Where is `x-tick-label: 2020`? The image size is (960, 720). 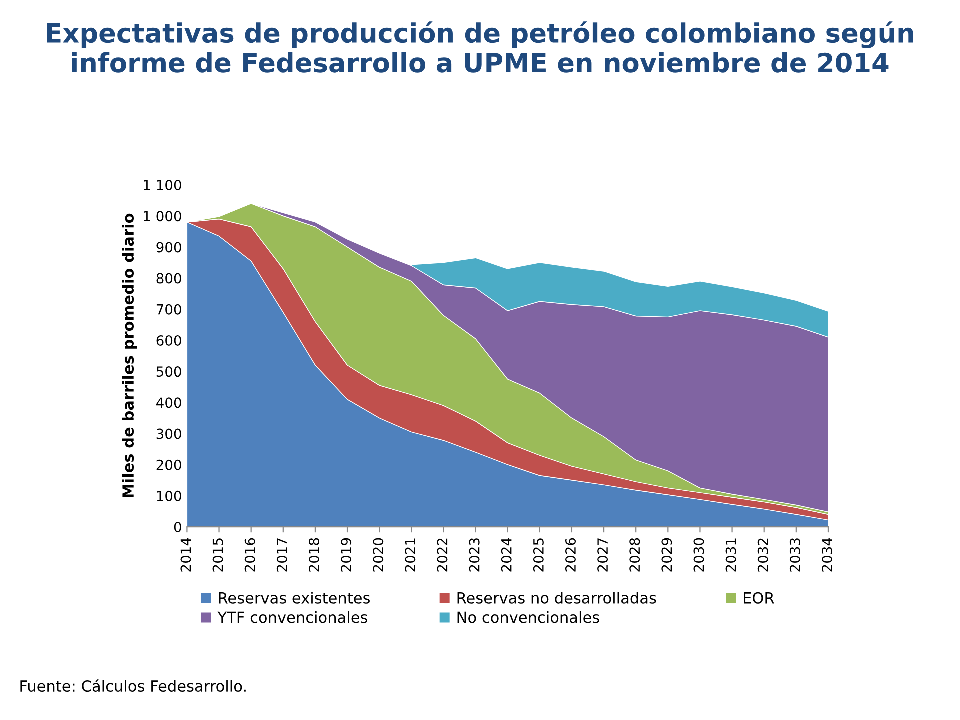
x-tick-label: 2020 is located at coordinates (378, 555).